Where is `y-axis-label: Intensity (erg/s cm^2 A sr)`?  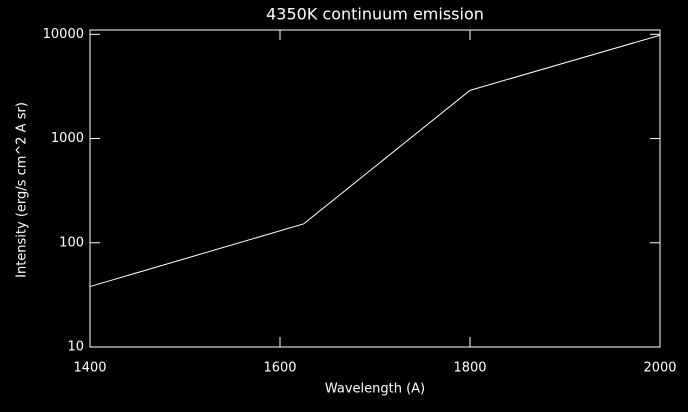 y-axis-label: Intensity (erg/s cm^2 A sr) is located at coordinates (22, 190).